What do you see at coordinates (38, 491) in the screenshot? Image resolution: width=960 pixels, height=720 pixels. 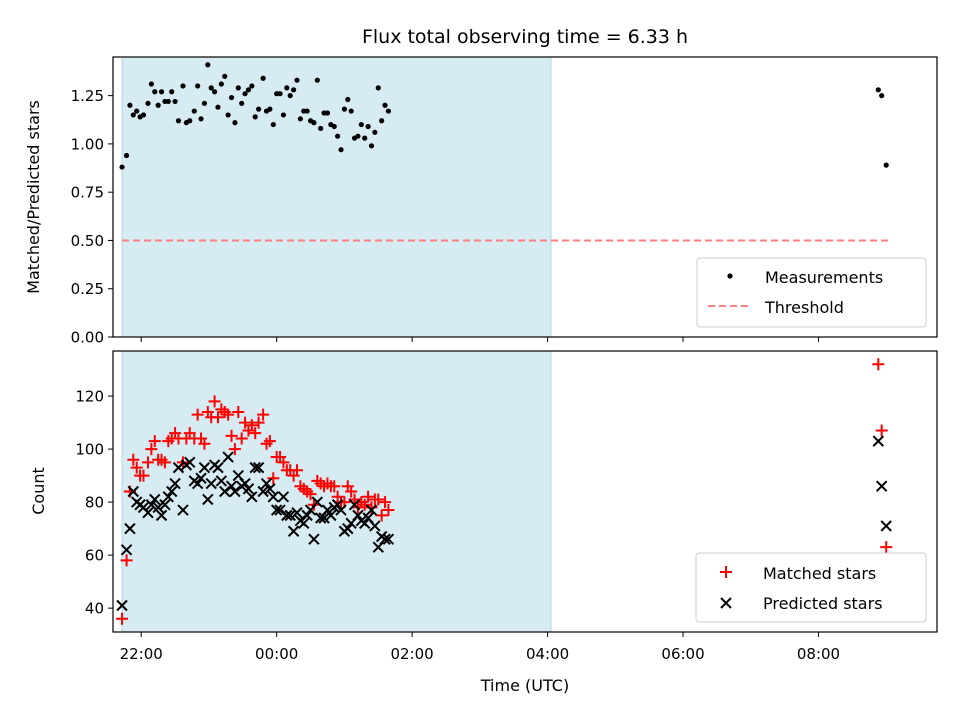 I see `bottom-y-axis-label: Count` at bounding box center [38, 491].